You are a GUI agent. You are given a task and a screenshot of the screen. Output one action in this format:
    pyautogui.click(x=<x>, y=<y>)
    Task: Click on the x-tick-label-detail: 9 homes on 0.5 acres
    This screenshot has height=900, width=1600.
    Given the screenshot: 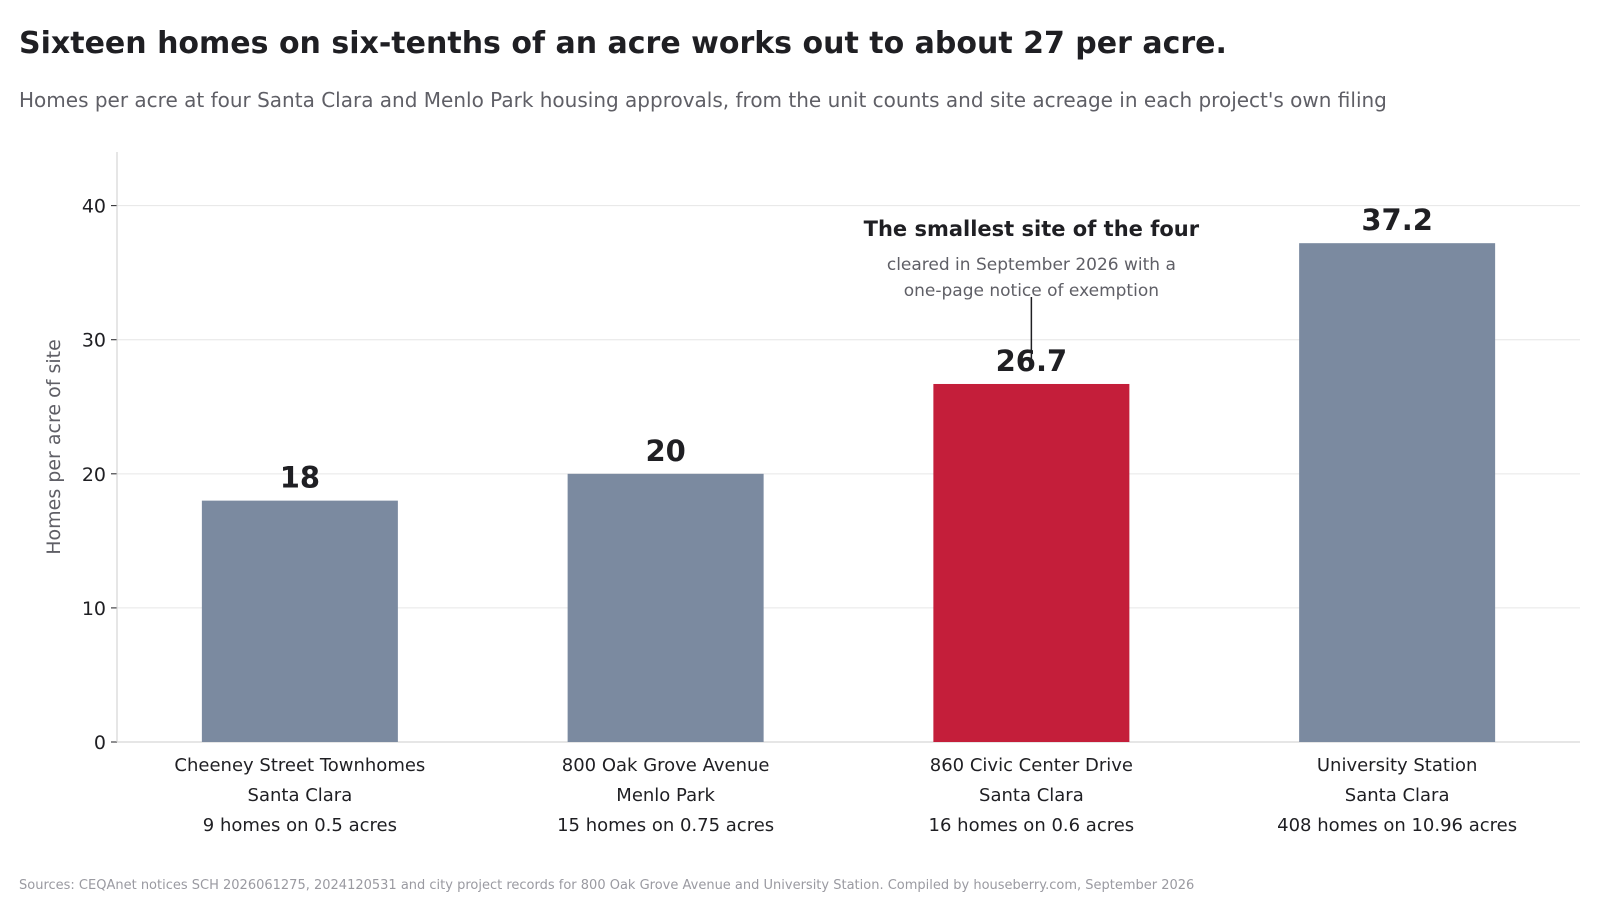 What is the action you would take?
    pyautogui.click(x=300, y=825)
    